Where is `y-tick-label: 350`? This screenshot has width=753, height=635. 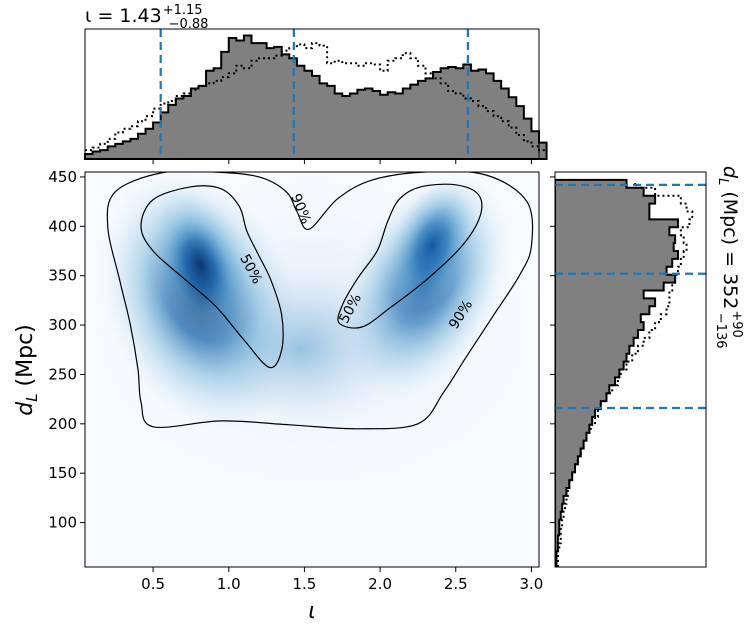 y-tick-label: 350 is located at coordinates (62, 276).